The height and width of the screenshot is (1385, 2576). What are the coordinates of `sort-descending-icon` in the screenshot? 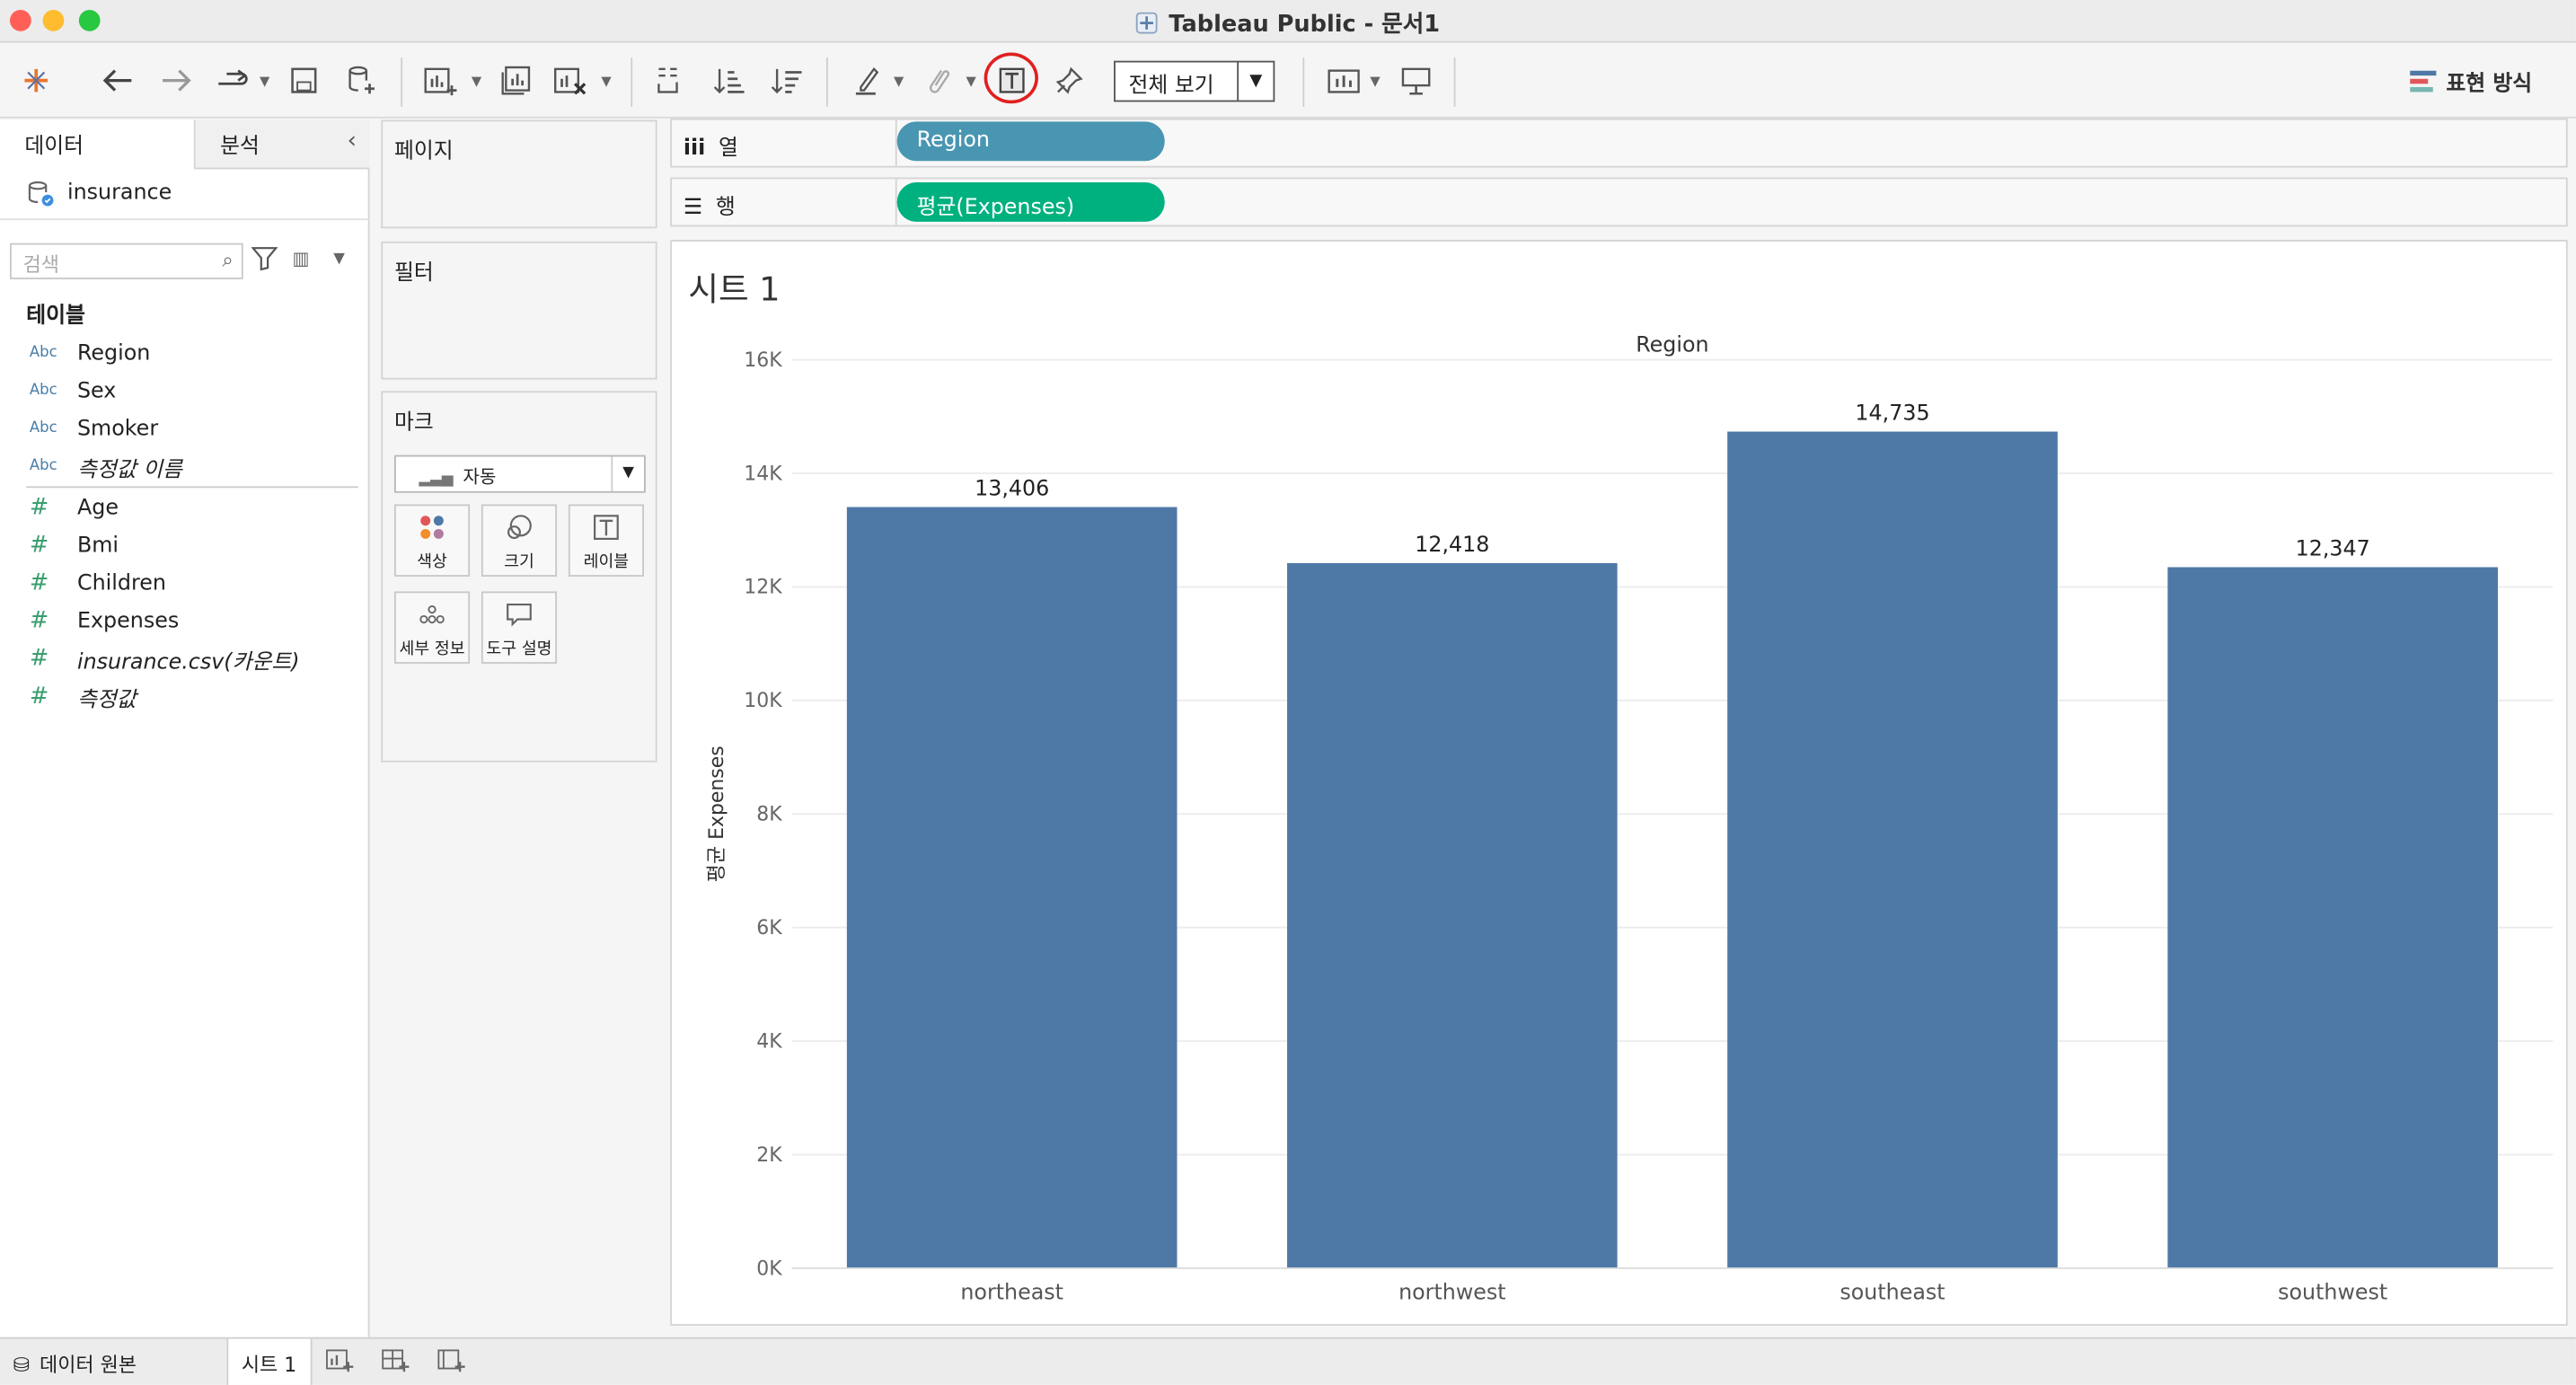 It's located at (786, 80).